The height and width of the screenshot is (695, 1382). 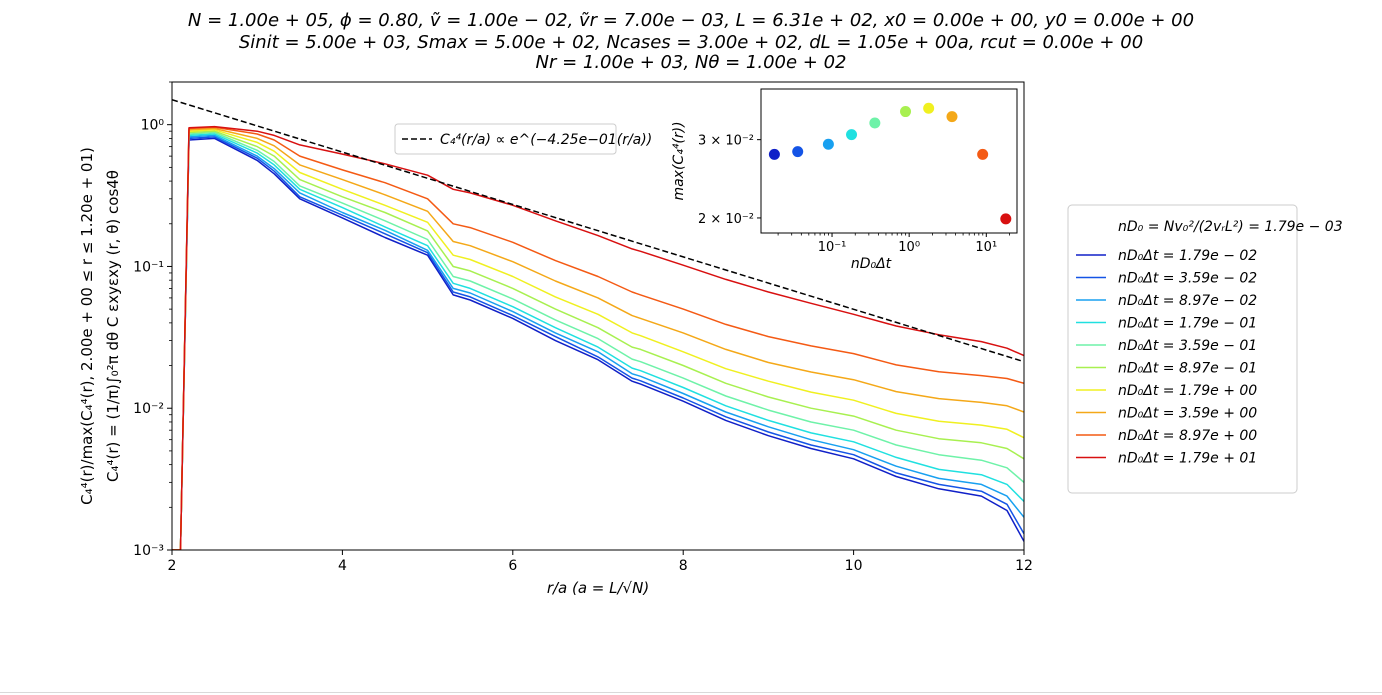 What do you see at coordinates (1187, 369) in the screenshot?
I see `legend-label-6: nD₀Δt = 8.97e − 01` at bounding box center [1187, 369].